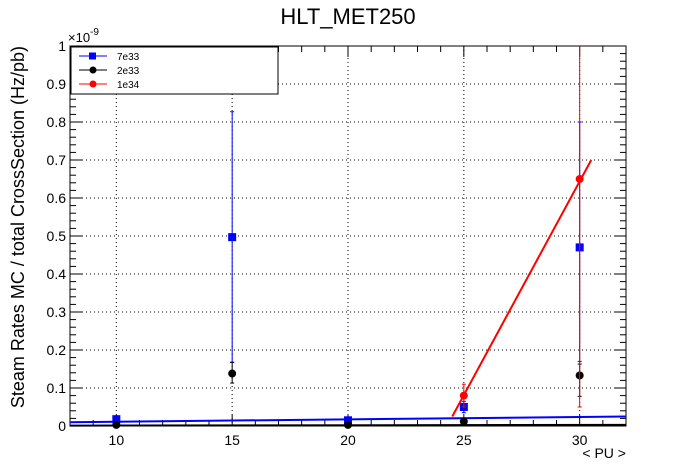 Image resolution: width=696 pixels, height=472 pixels. Describe the element at coordinates (57, 122) in the screenshot. I see `y-tick-label: 0.8` at that location.